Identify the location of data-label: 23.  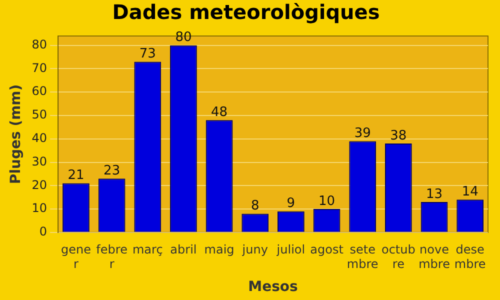
(112, 171).